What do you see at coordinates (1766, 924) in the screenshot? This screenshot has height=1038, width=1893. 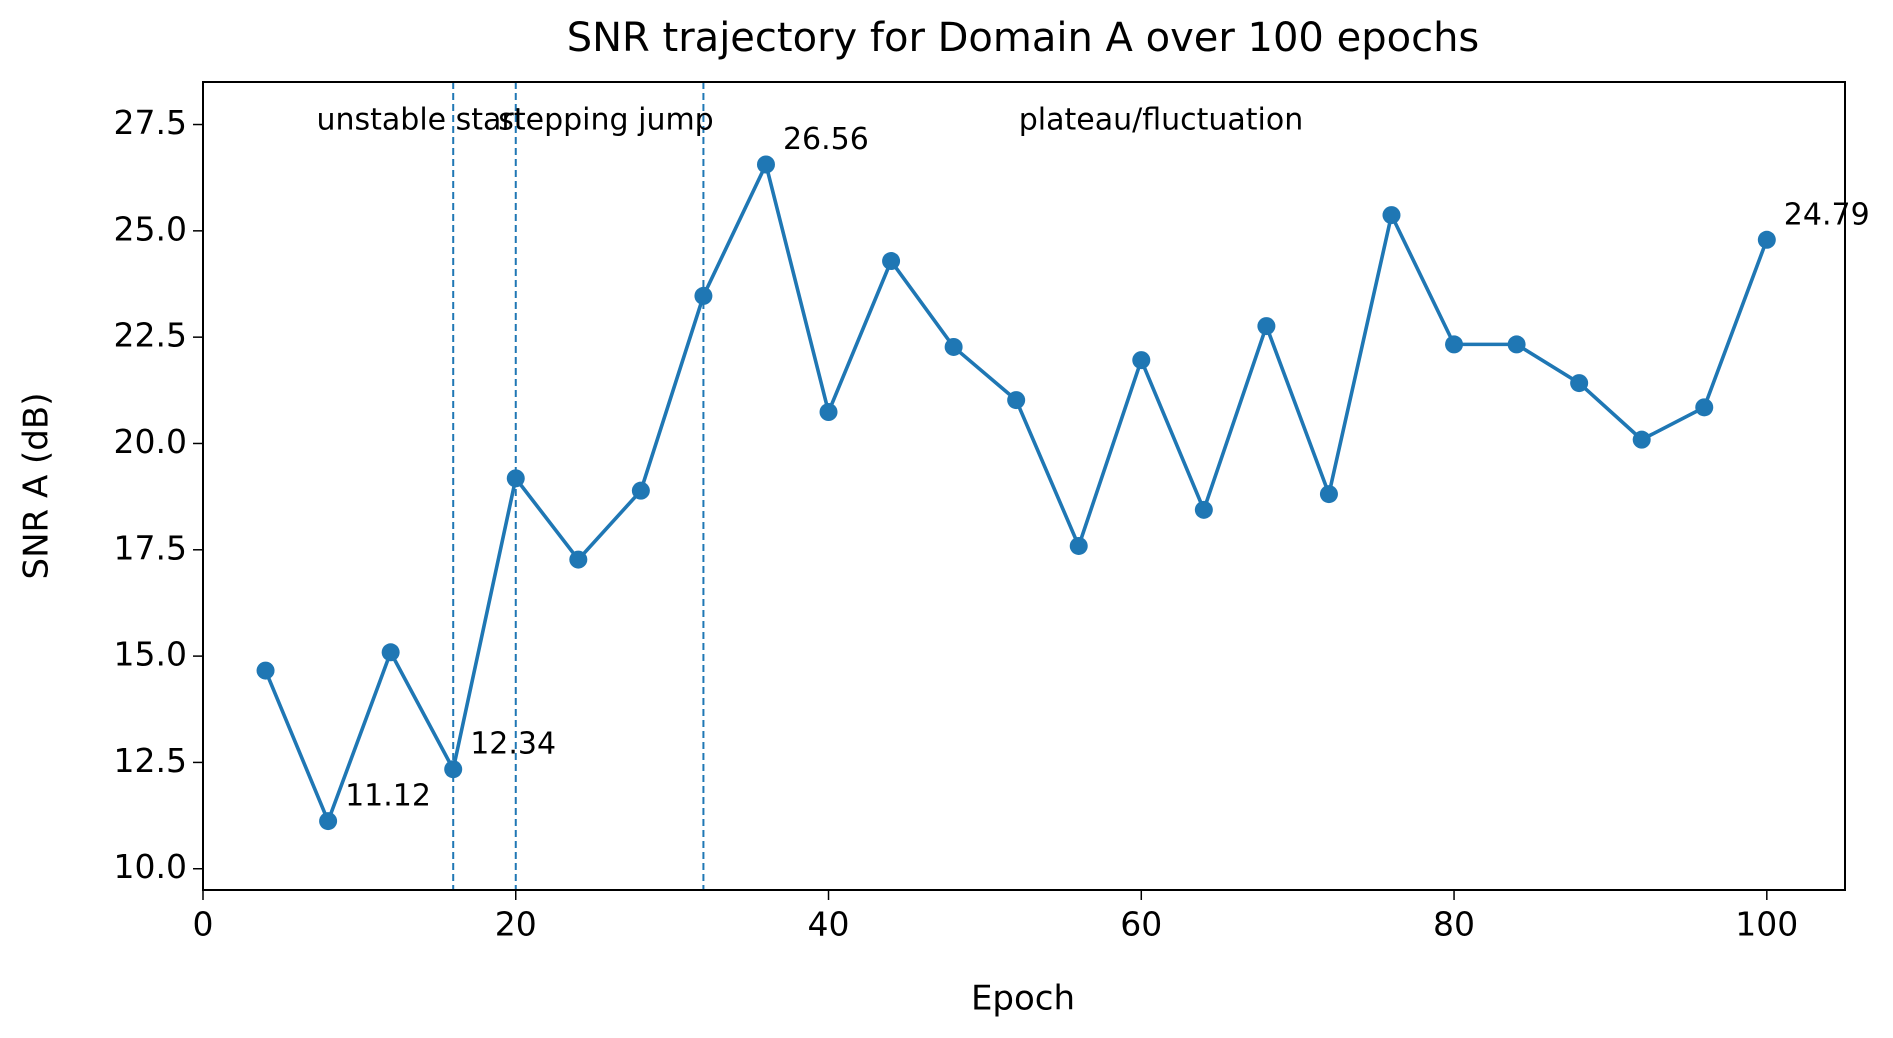 I see `x-tick-label: 100` at bounding box center [1766, 924].